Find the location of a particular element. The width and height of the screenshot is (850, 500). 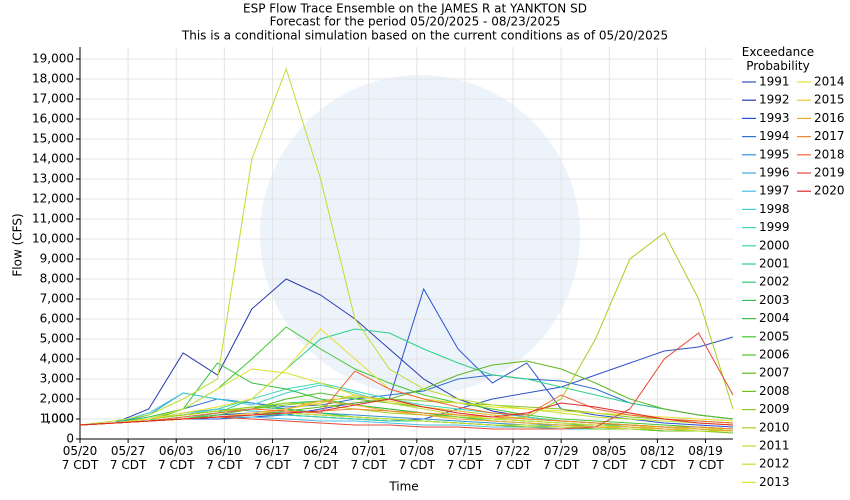

x-axis-label: Time is located at coordinates (403, 487).